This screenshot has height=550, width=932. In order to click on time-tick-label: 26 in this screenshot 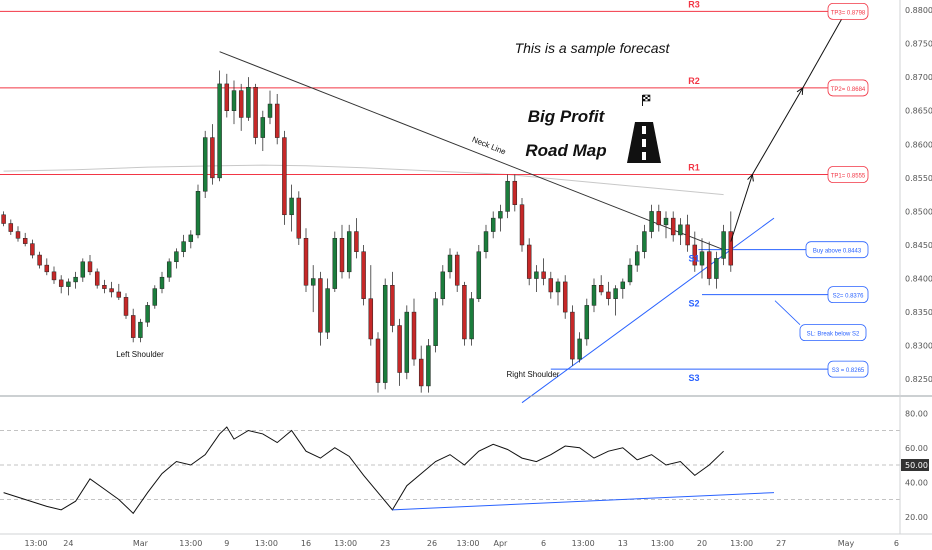, I will do `click(432, 543)`.